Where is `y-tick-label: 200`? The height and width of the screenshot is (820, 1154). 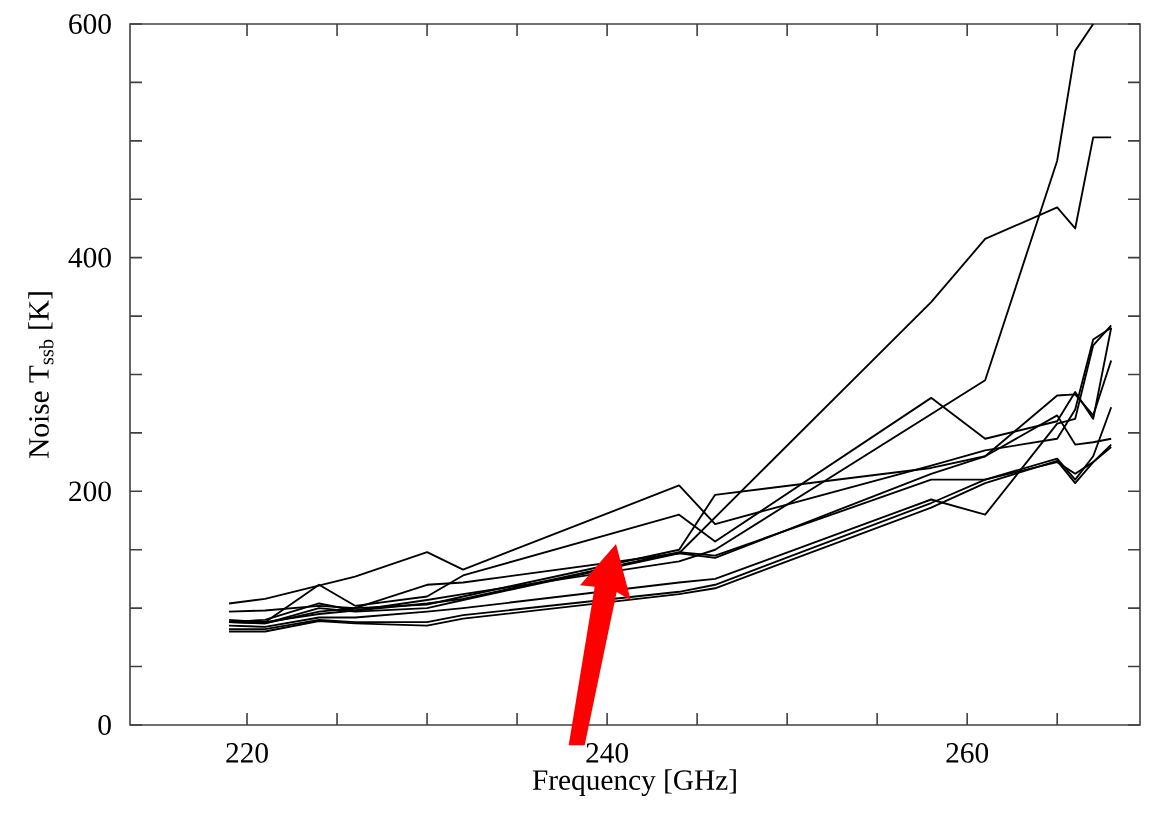 y-tick-label: 200 is located at coordinates (90, 491).